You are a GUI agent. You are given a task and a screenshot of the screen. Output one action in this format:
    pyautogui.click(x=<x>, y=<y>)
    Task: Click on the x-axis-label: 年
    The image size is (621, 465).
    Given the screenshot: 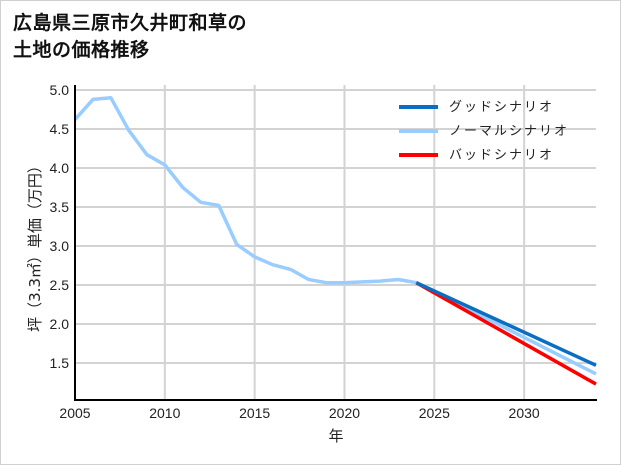 What is the action you would take?
    pyautogui.click(x=335, y=436)
    